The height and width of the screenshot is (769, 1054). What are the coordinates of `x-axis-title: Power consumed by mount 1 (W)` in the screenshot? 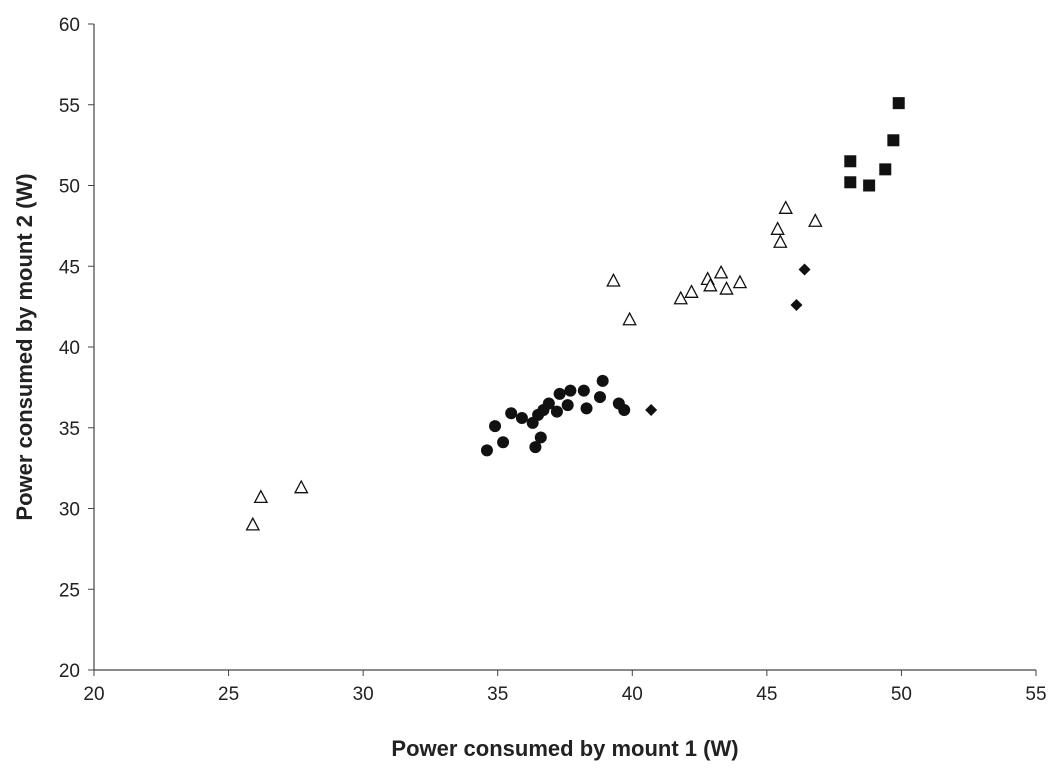 It's located at (564, 748).